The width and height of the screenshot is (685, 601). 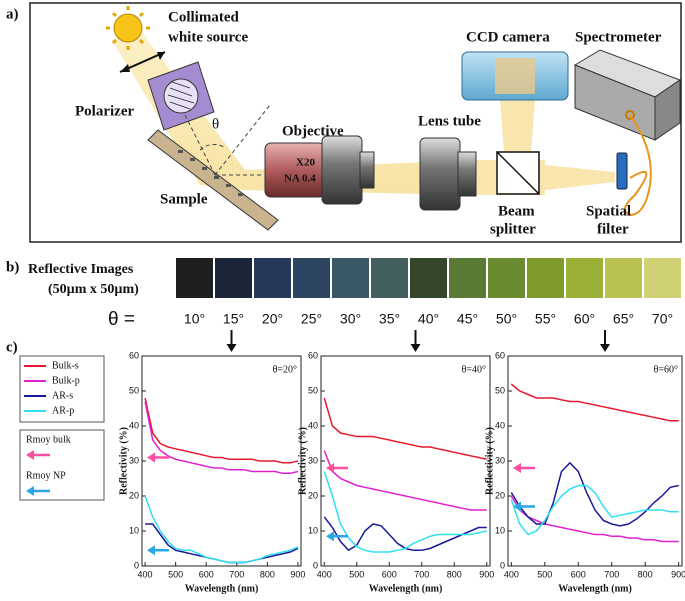 I want to click on angle-label: 65°, so click(x=623, y=319).